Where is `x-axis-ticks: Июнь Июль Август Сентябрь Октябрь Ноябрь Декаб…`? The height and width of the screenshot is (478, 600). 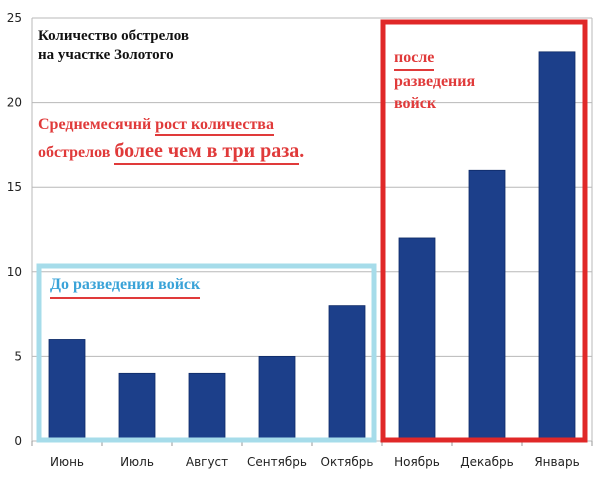
x-axis-ticks: Июнь Июль Август Сентябрь Октябрь Ноябрь Декаб… is located at coordinates (312, 455).